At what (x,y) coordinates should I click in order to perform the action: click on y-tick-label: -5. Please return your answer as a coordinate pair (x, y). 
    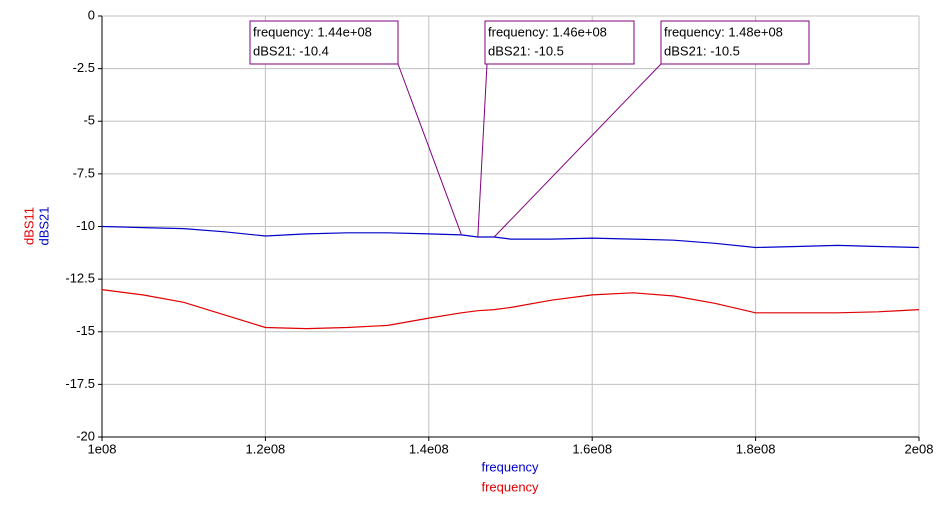
    Looking at the image, I should click on (89, 120).